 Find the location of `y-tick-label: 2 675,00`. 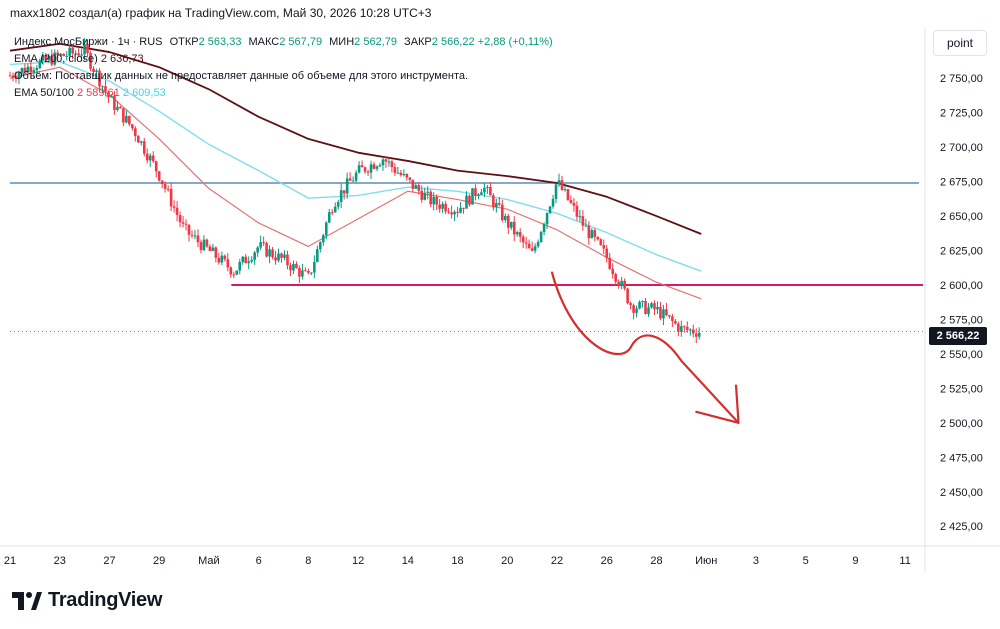

y-tick-label: 2 675,00 is located at coordinates (961, 183).